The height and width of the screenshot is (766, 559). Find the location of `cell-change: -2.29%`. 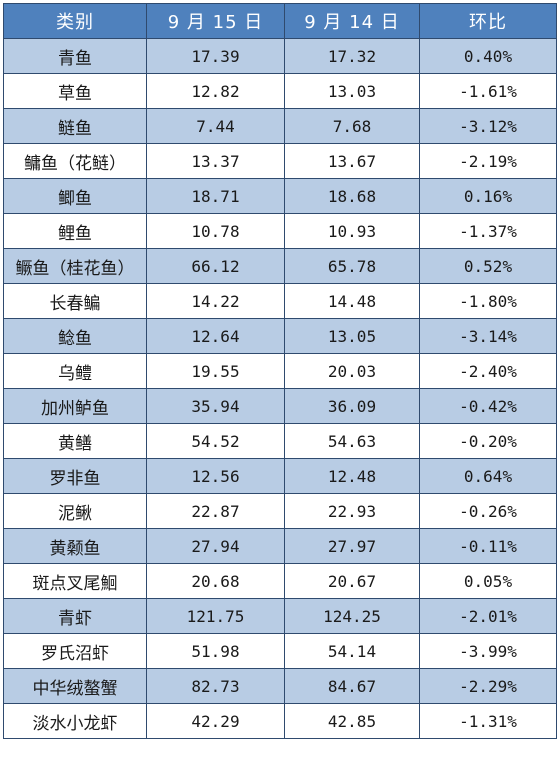

cell-change: -2.29% is located at coordinates (488, 686).